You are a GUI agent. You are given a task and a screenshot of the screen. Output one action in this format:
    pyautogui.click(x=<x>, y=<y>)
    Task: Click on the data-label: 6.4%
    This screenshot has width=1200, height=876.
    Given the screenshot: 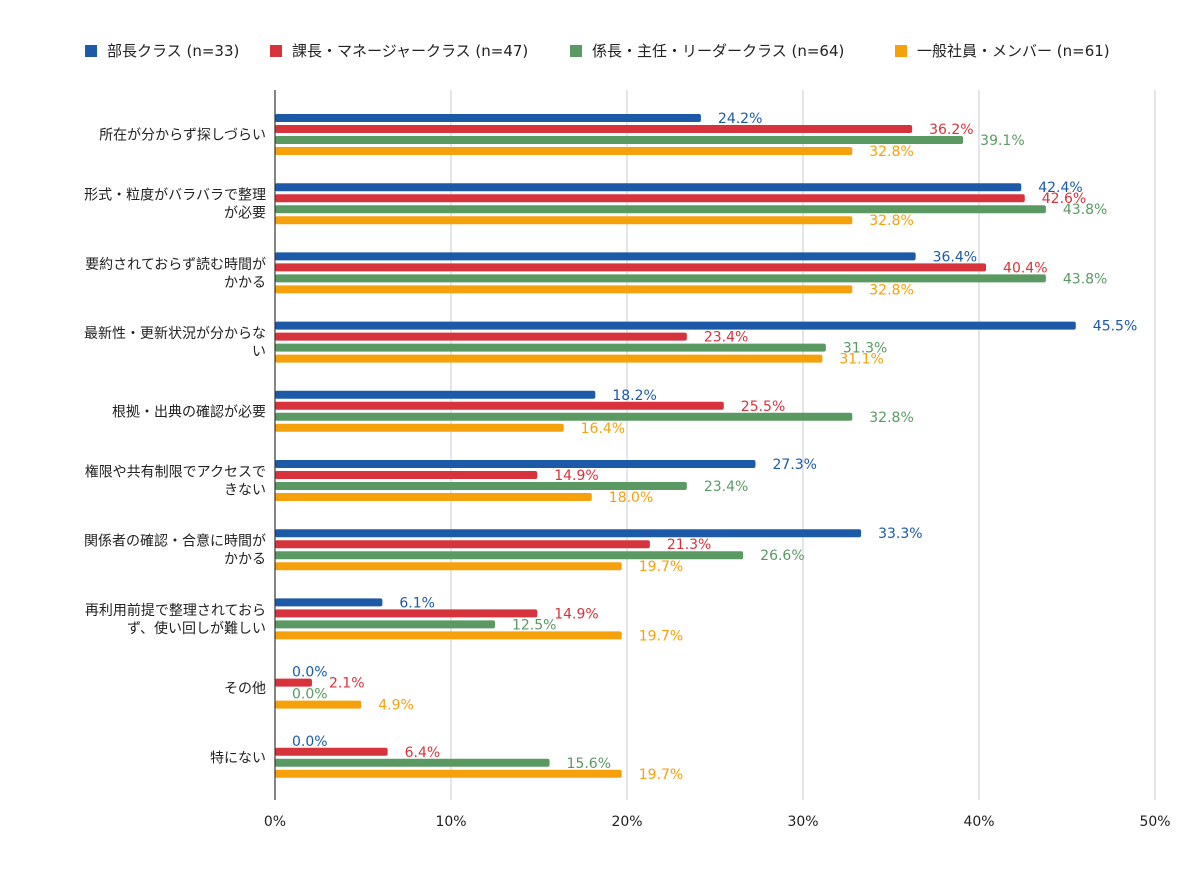 What is the action you would take?
    pyautogui.click(x=423, y=753)
    